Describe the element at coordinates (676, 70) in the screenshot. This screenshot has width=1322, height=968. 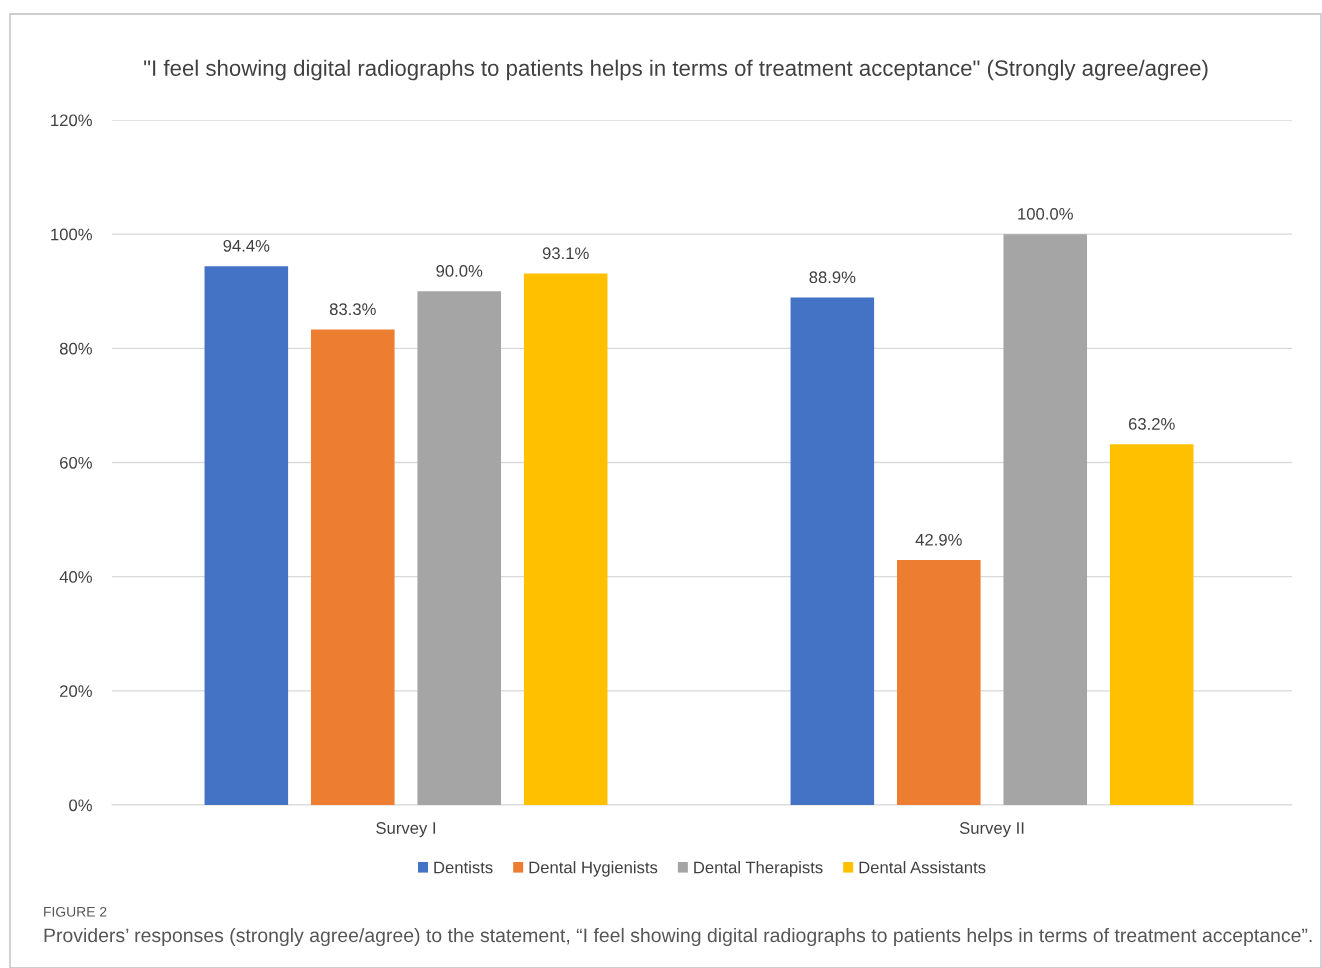
I see `chart-title: "I feel showing digital radiographs to patients helps in terms of treatment acceptance" (Strongly agree/agree)` at that location.